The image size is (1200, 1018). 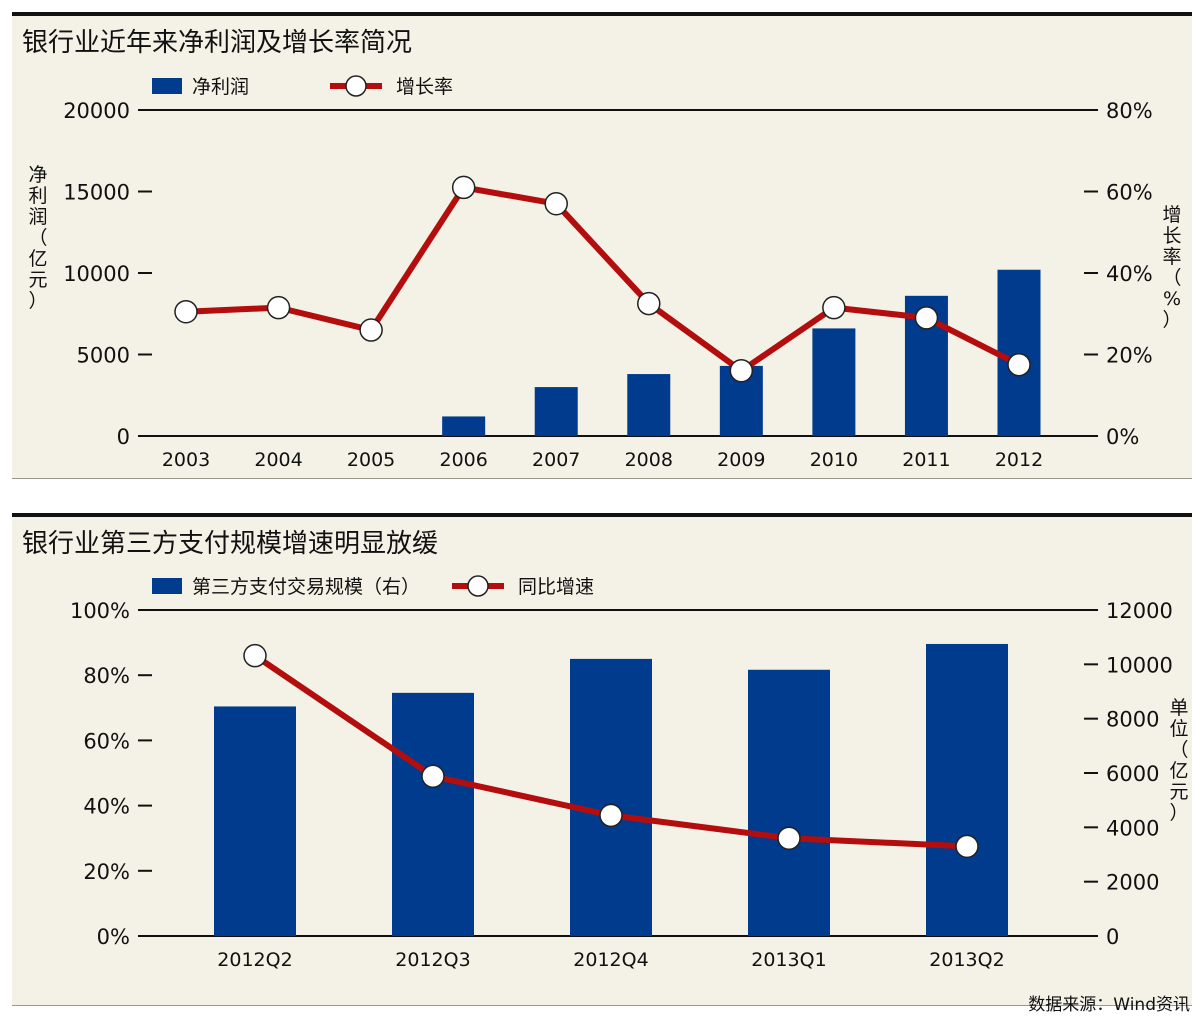 What do you see at coordinates (741, 371) in the screenshot?
I see `growth-point-2009` at bounding box center [741, 371].